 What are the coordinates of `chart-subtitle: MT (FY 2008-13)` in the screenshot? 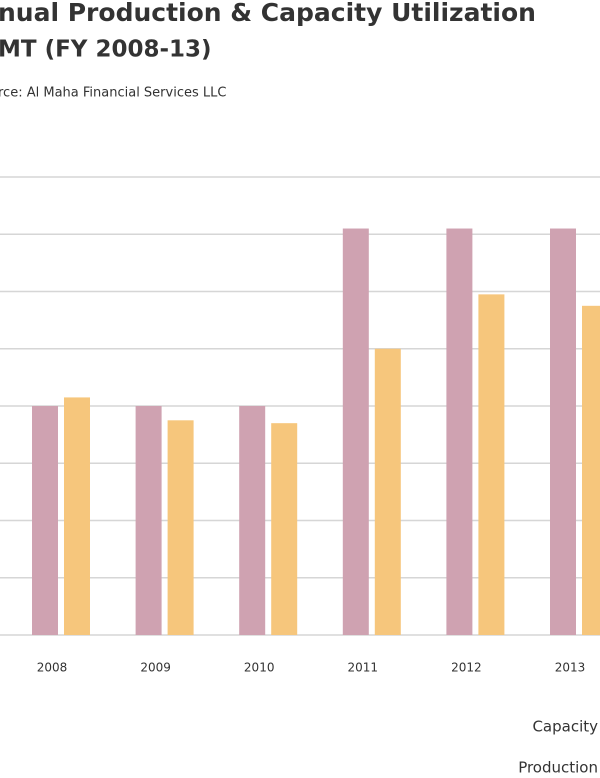 It's located at (106, 50).